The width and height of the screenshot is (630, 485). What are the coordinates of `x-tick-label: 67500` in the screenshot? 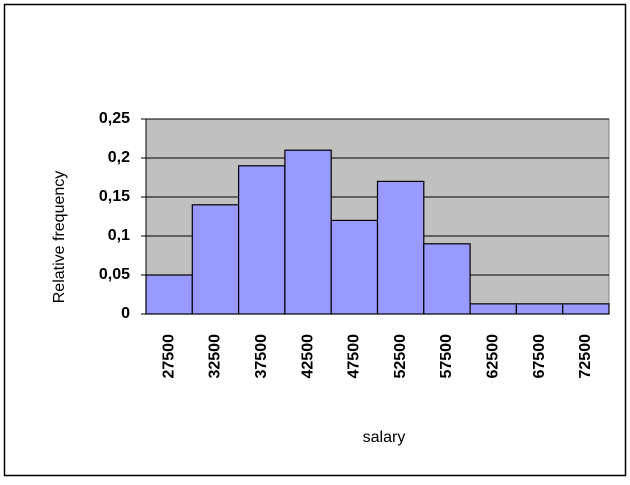 It's located at (539, 356).